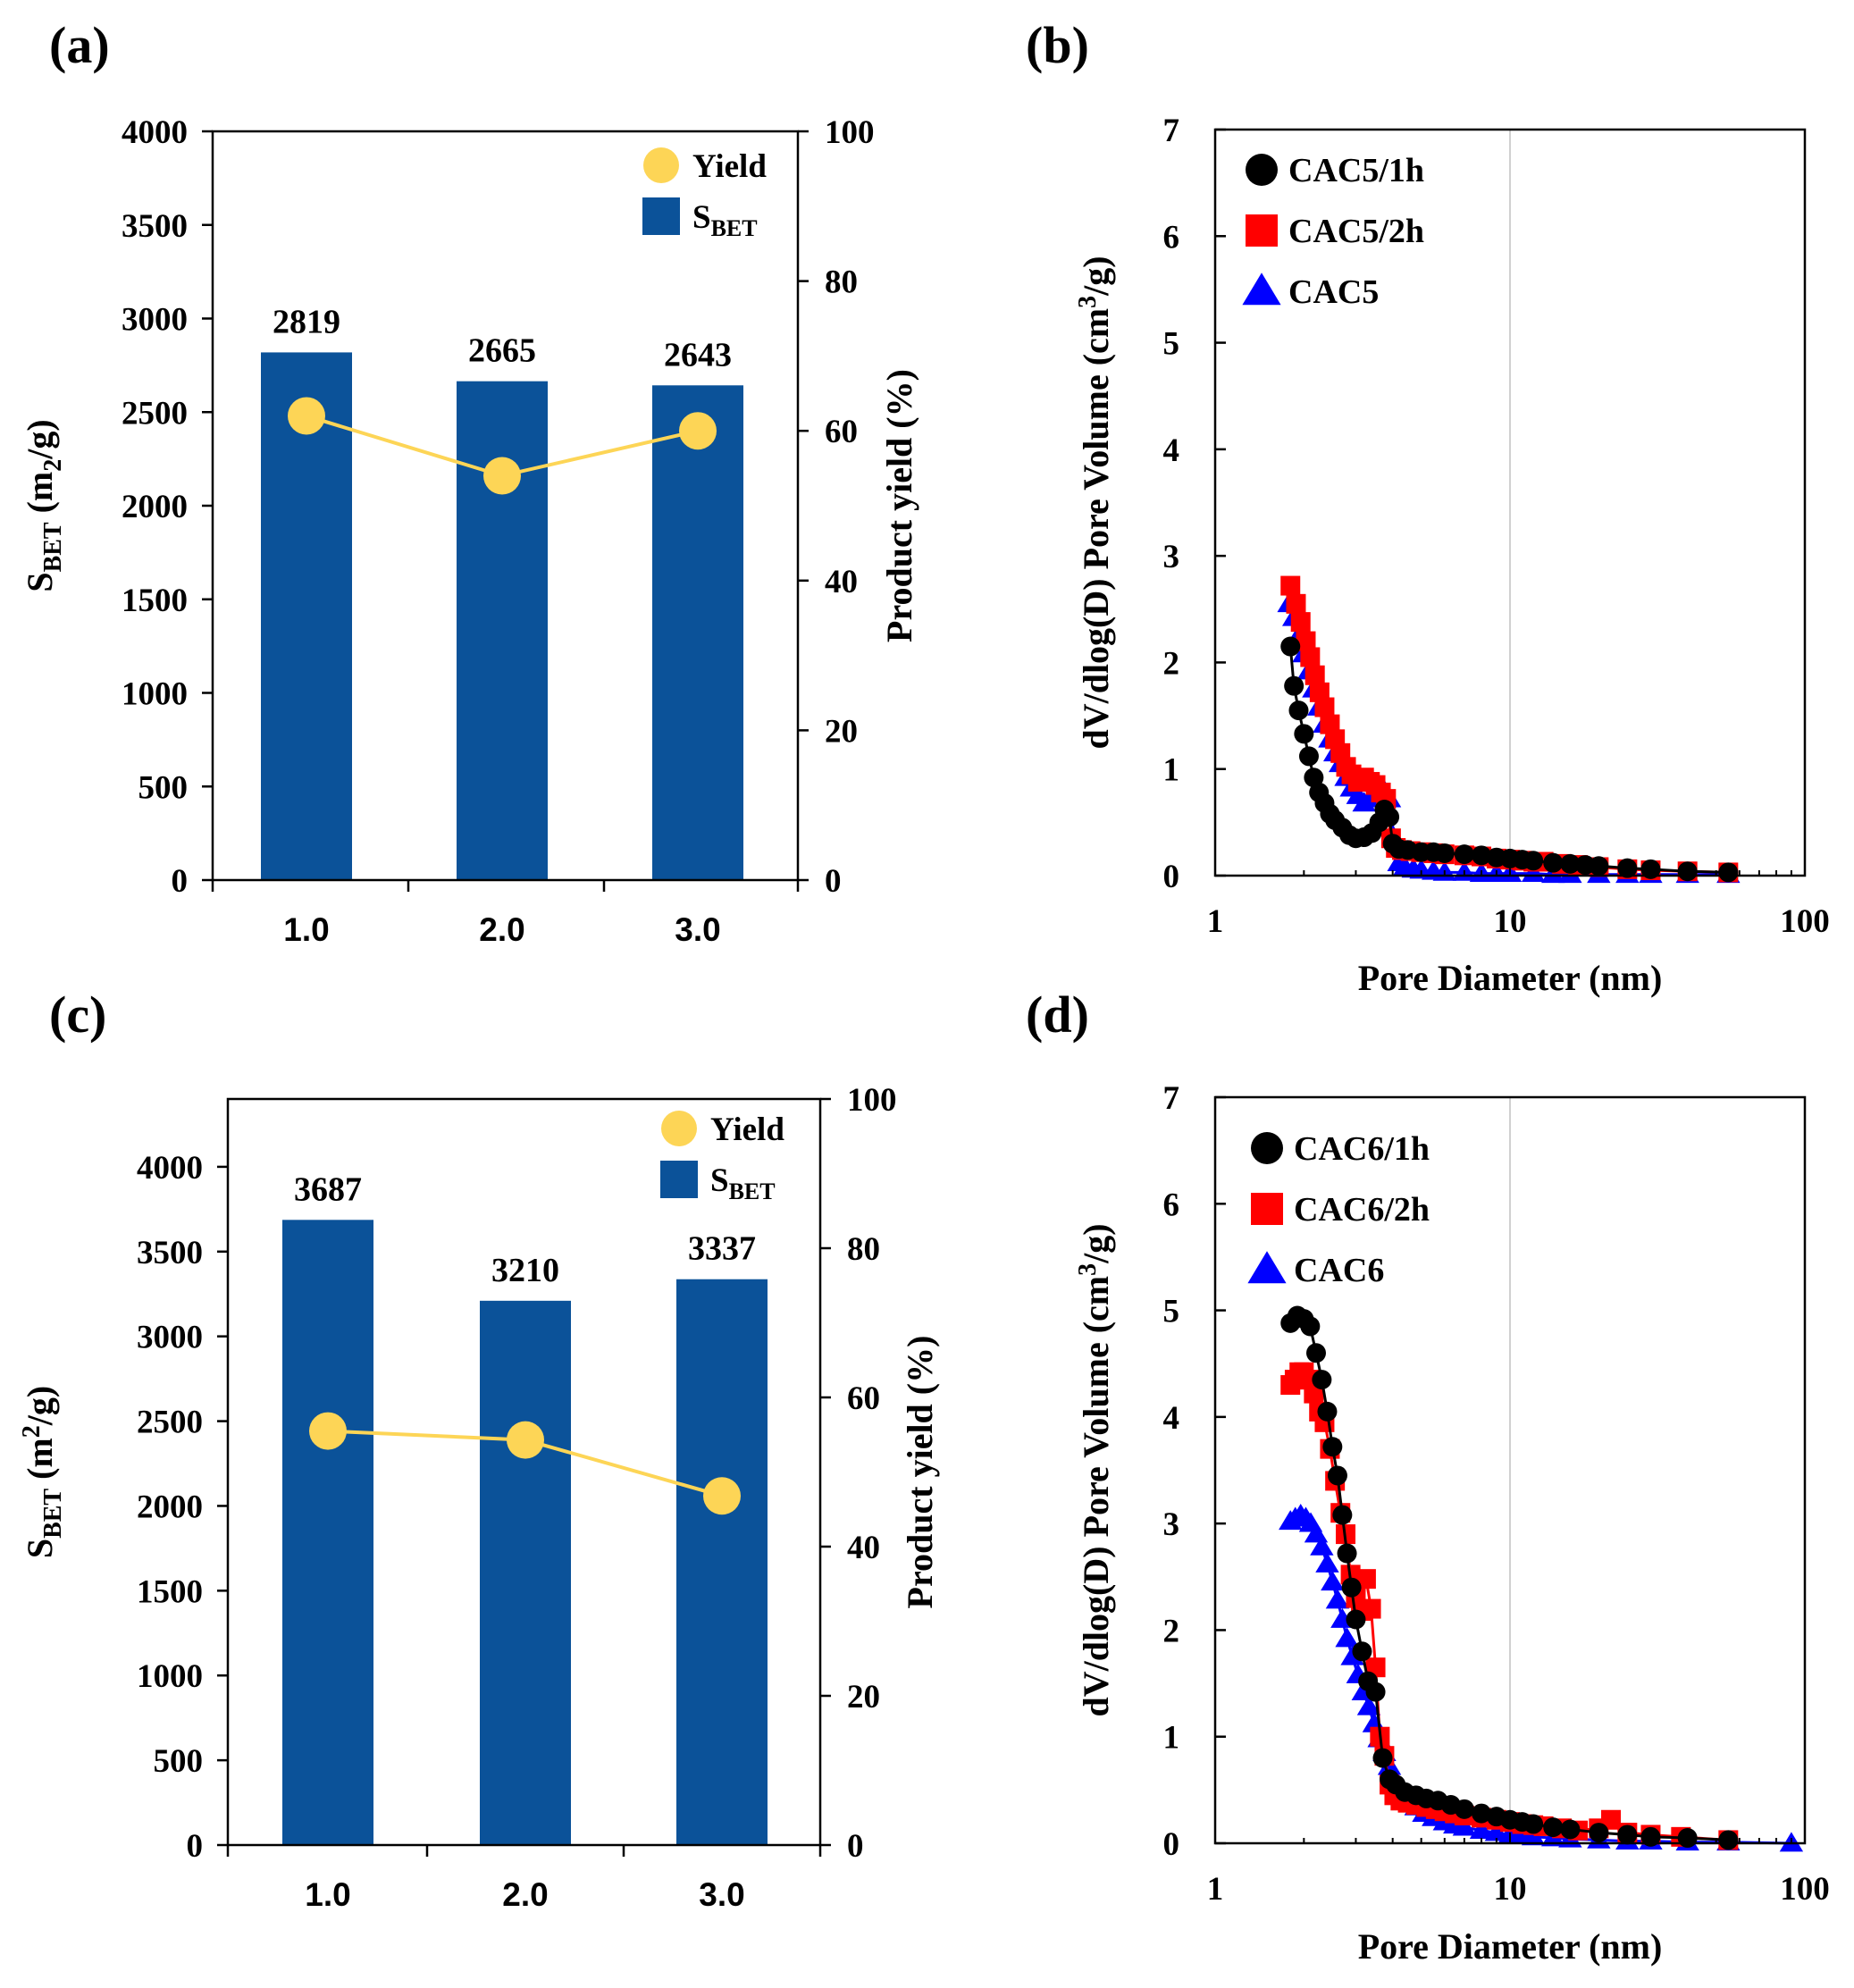 This screenshot has height=1988, width=1854. What do you see at coordinates (525, 1270) in the screenshot?
I see `bar-value-label: 3210` at bounding box center [525, 1270].